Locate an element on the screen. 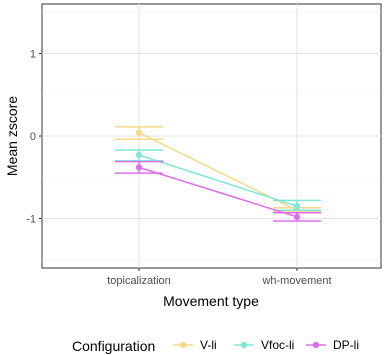 The width and height of the screenshot is (390, 355). series-Vfoc-li is located at coordinates (218, 180).